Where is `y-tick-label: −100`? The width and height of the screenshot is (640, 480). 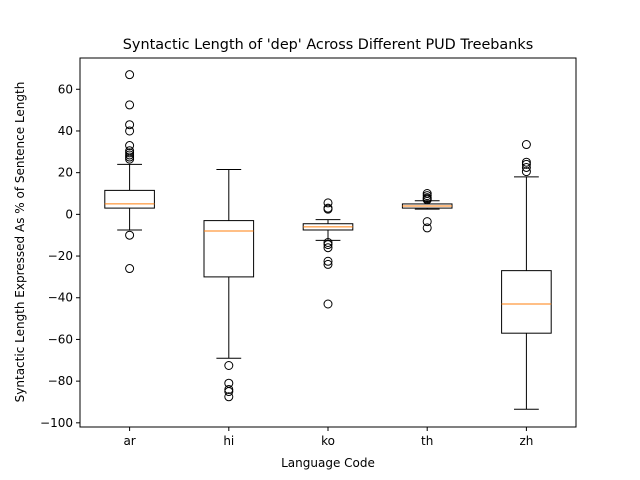 y-tick-label: −100 is located at coordinates (56, 423).